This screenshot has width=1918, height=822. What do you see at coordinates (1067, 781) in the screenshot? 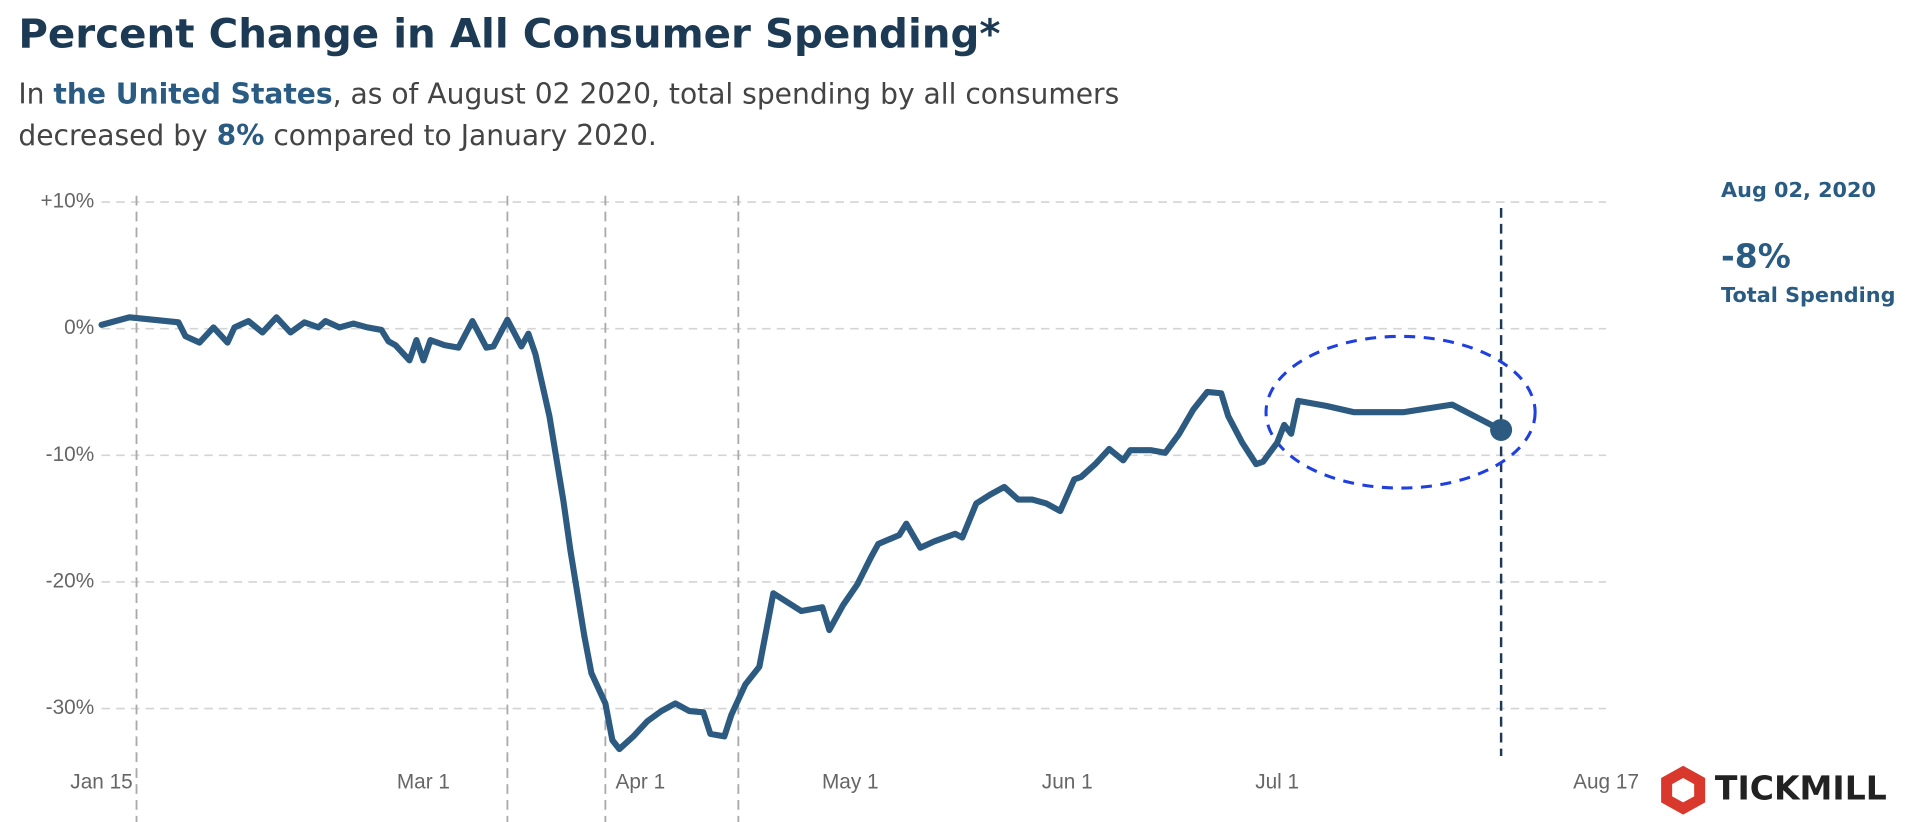
I see `x-tick-label: Jun 1` at bounding box center [1067, 781].